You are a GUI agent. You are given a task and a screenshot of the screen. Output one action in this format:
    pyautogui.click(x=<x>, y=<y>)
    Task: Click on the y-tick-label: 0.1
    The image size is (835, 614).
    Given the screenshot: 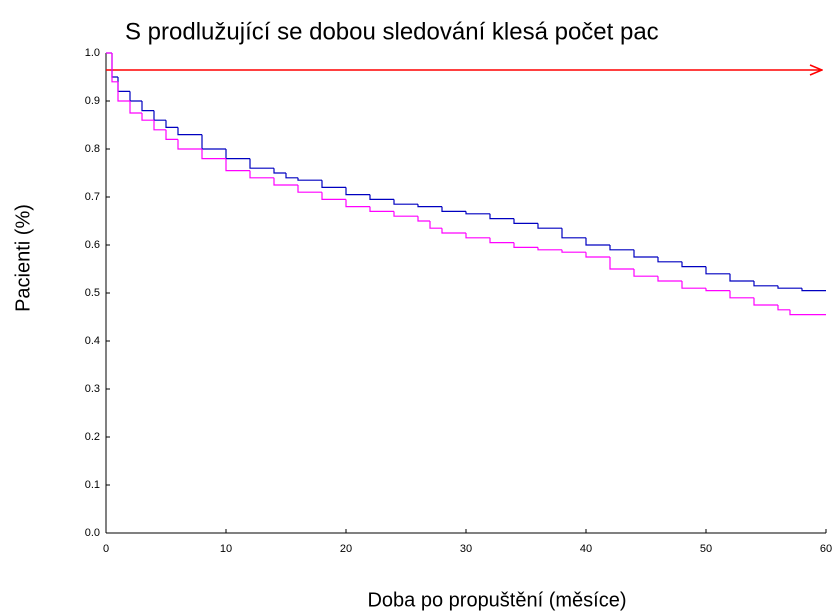 What is the action you would take?
    pyautogui.click(x=92, y=485)
    